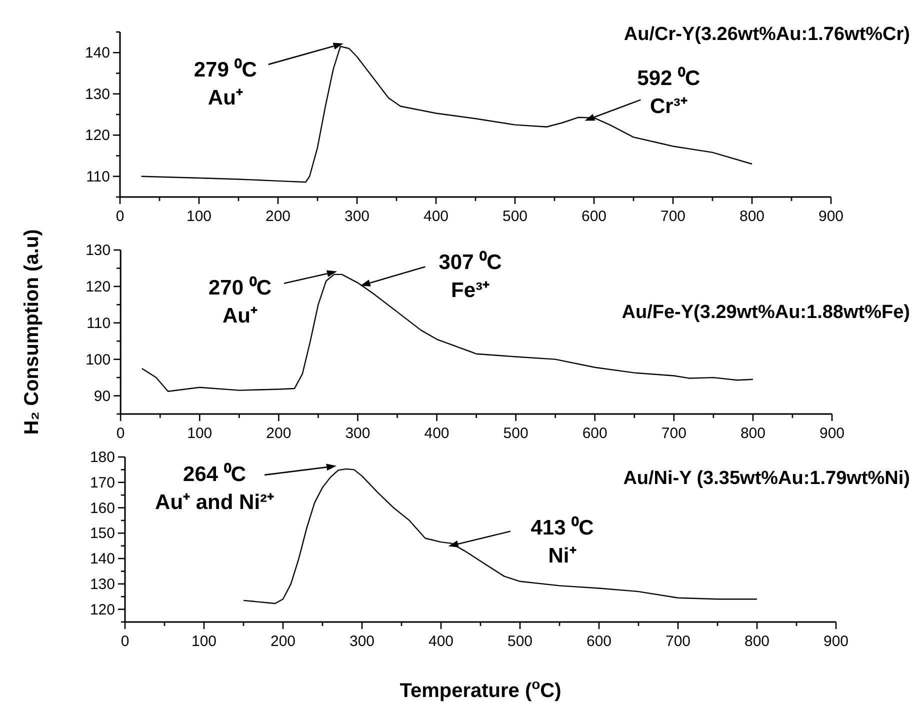  I want to click on y-tick-label: 160, so click(102, 508).